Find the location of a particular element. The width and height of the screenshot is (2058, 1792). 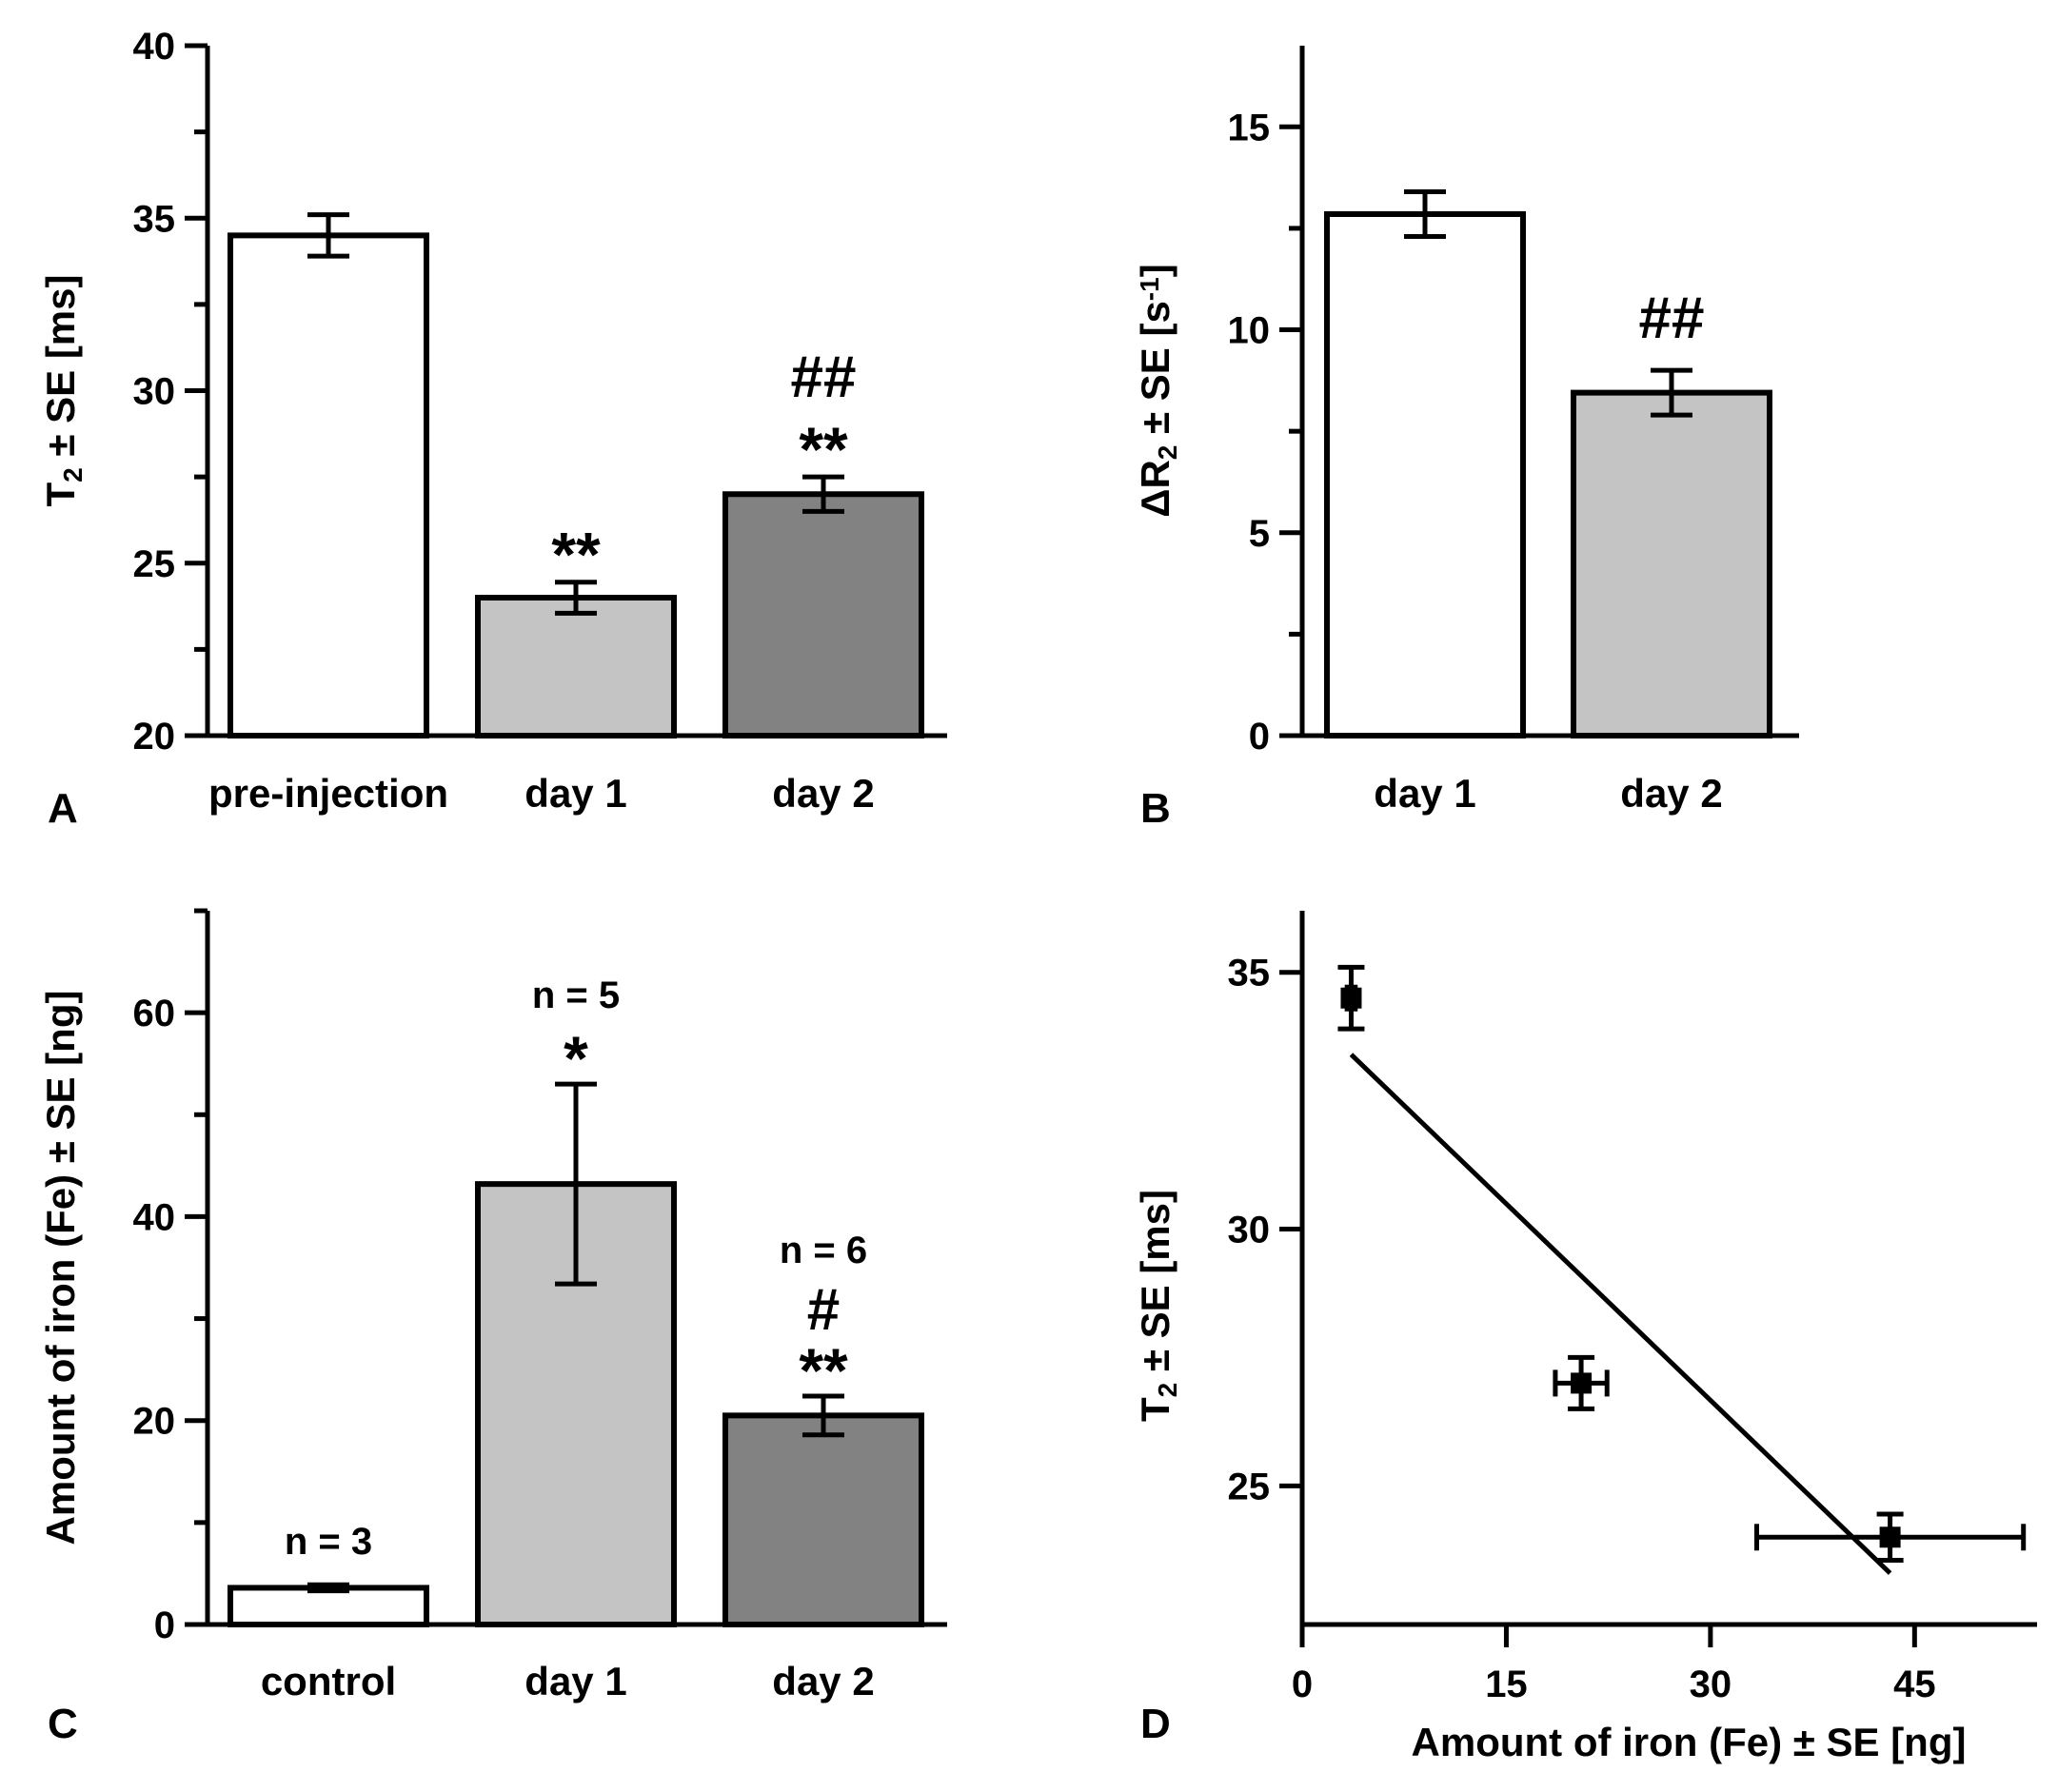

n-label: n = 6 is located at coordinates (823, 1250).